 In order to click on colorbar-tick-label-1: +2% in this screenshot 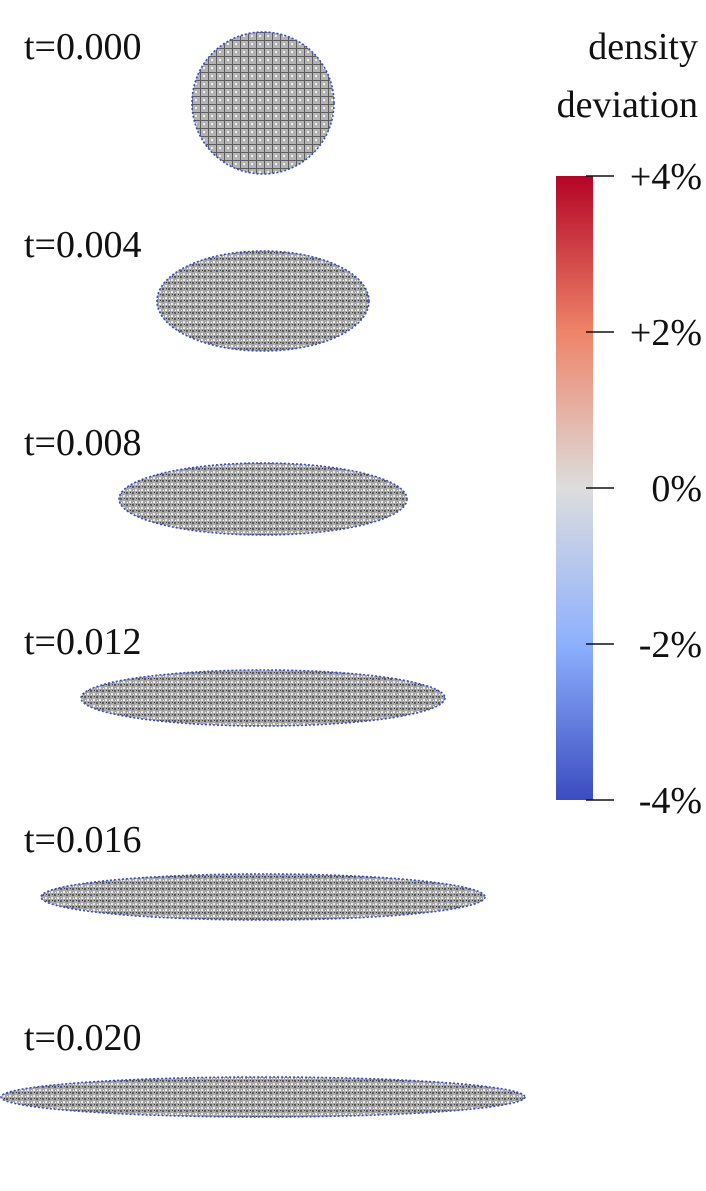, I will do `click(666, 333)`.